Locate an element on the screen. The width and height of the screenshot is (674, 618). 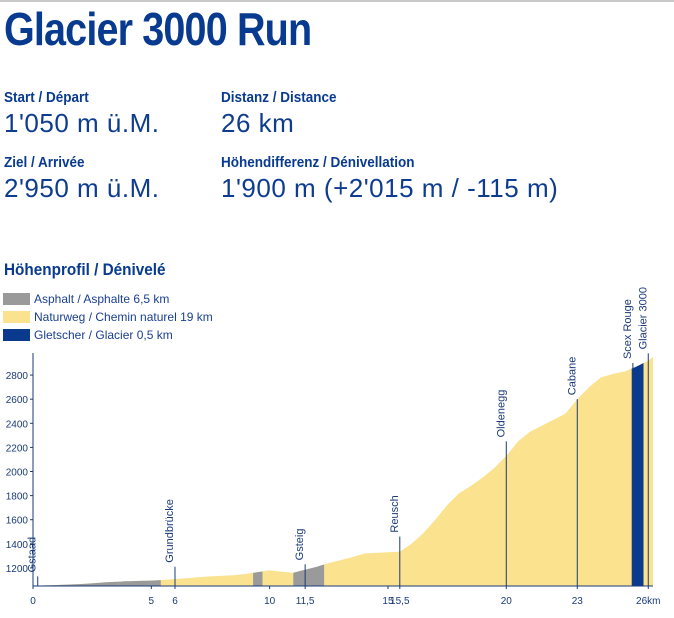
legend-item-asphalt: Asphalt / Asphalte 6,5 km is located at coordinates (108, 299).